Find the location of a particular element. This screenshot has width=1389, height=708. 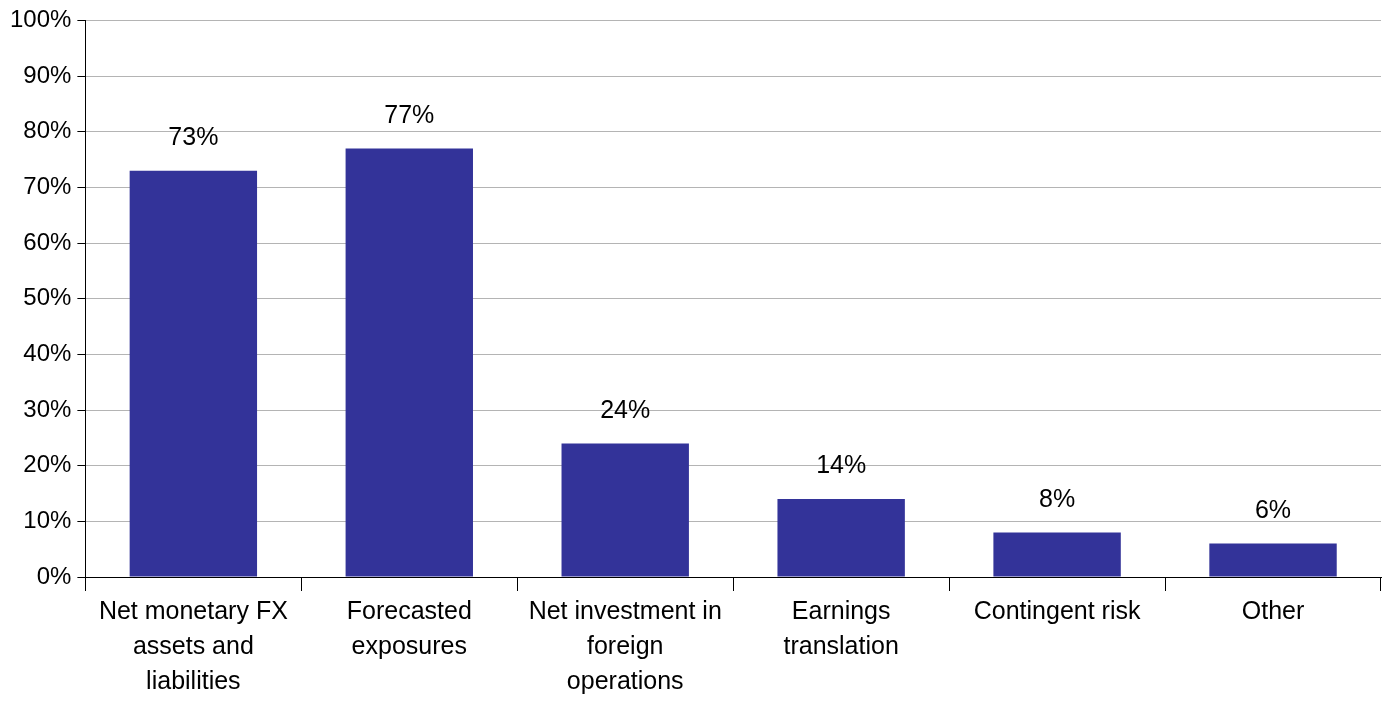

x-tick-label: Net monetary FX assets and liabilities is located at coordinates (193, 645).